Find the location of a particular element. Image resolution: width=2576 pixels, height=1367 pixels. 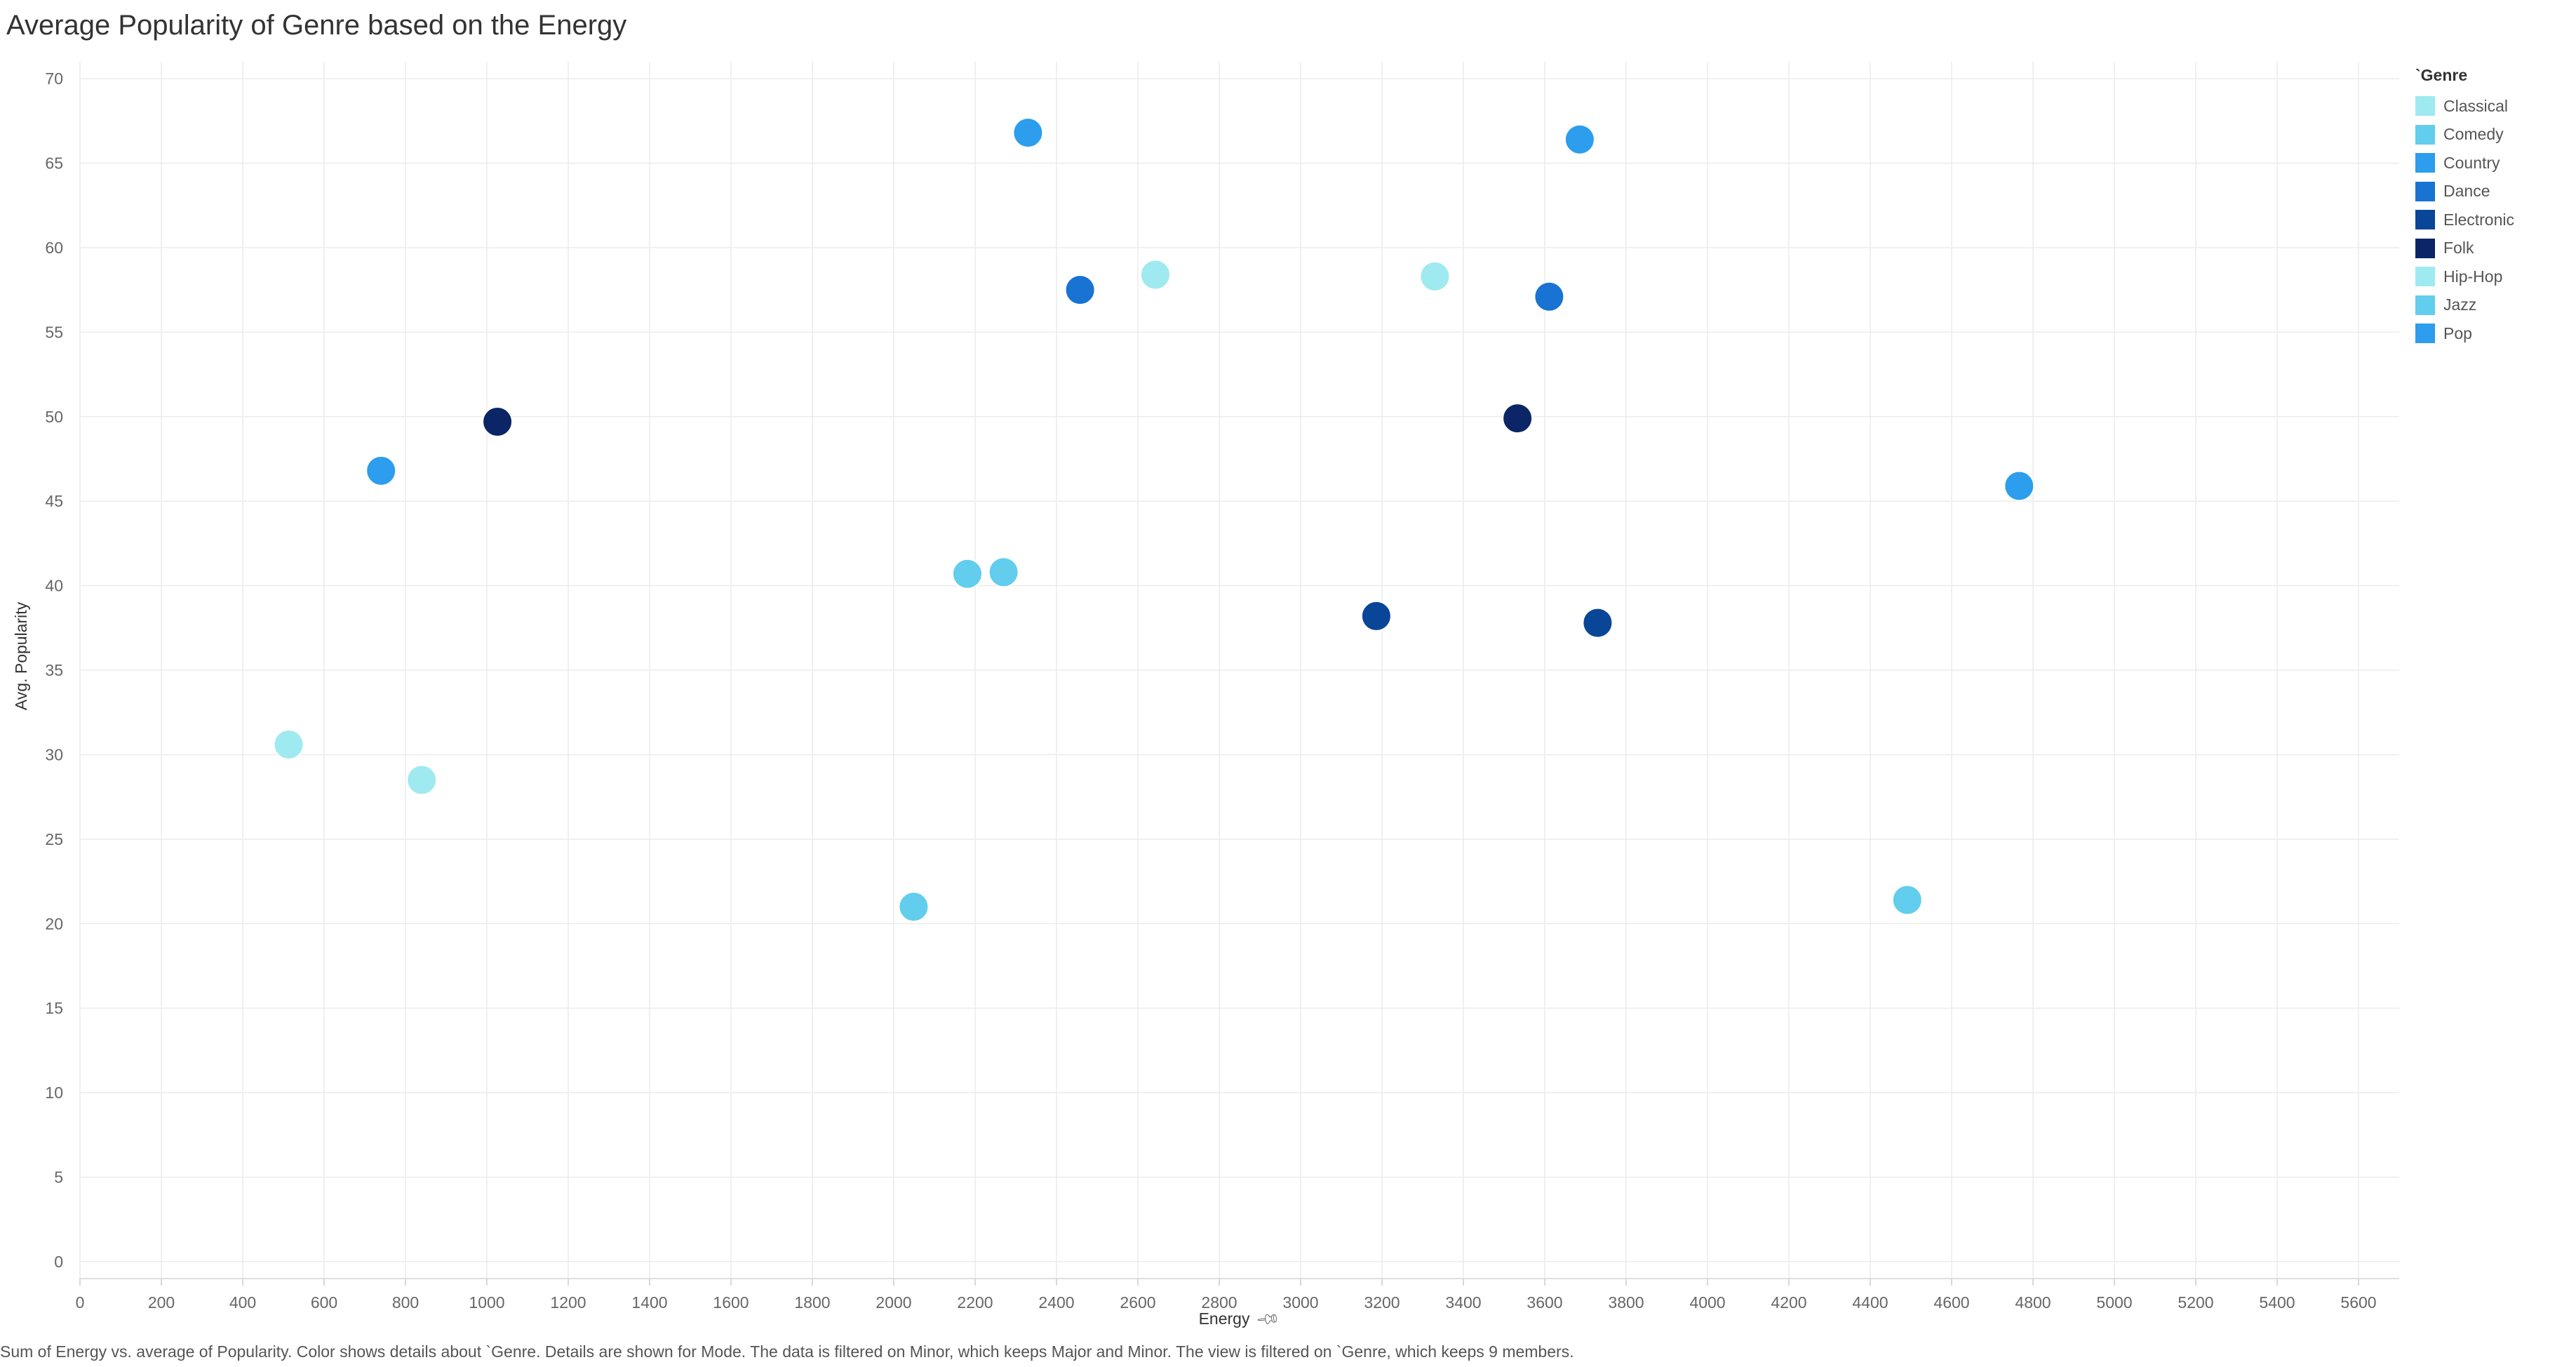

x-tick-label: 4400 is located at coordinates (1870, 1302).